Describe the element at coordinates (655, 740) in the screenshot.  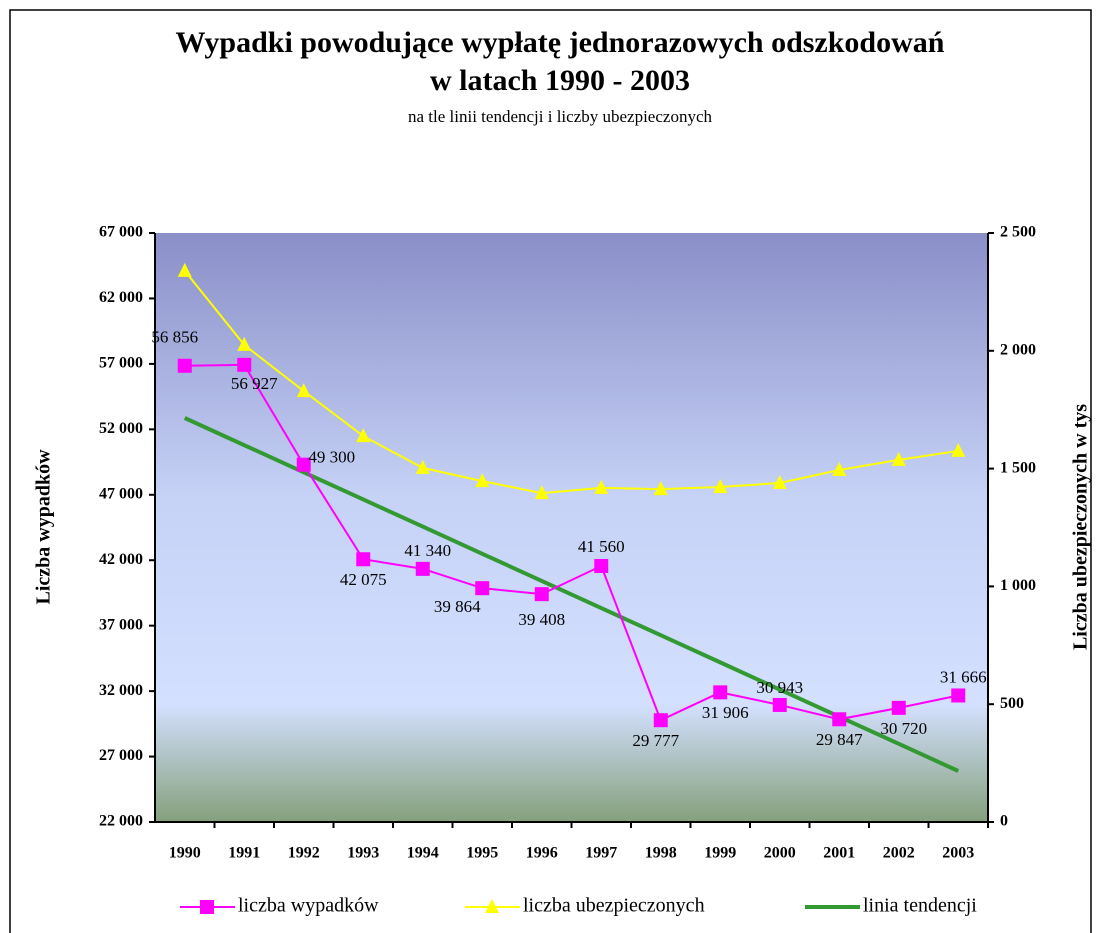
I see `data-label: 29 777` at that location.